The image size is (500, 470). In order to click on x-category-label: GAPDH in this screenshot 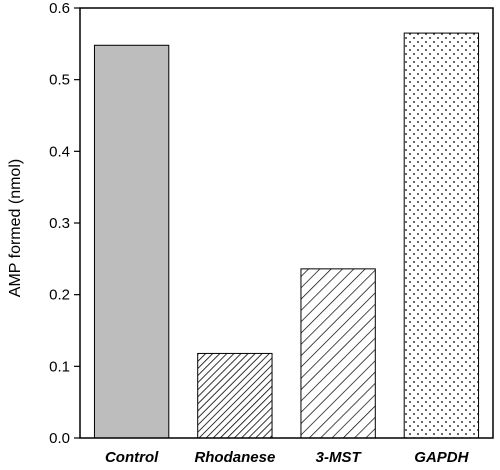, I will do `click(441, 457)`.